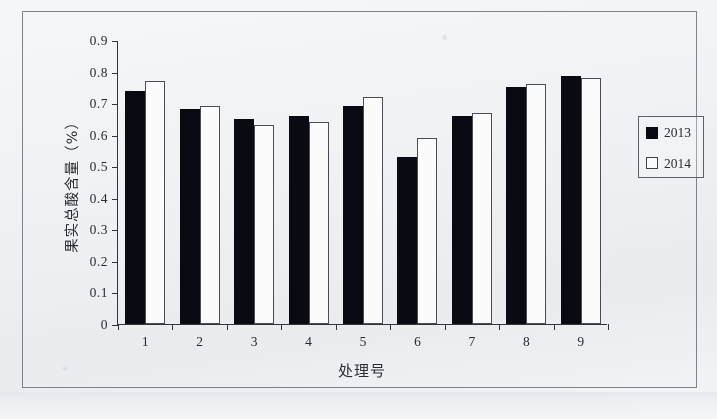 The height and width of the screenshot is (419, 717). I want to click on legend-swatch-2014-icon, so click(652, 163).